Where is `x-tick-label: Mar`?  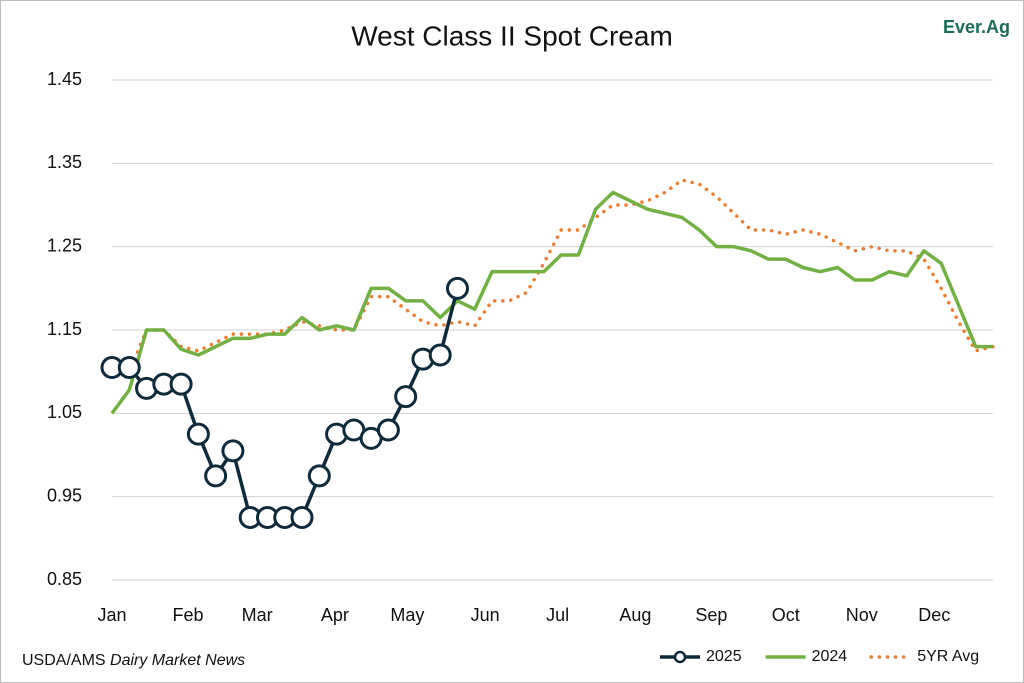
x-tick-label: Mar is located at coordinates (257, 615).